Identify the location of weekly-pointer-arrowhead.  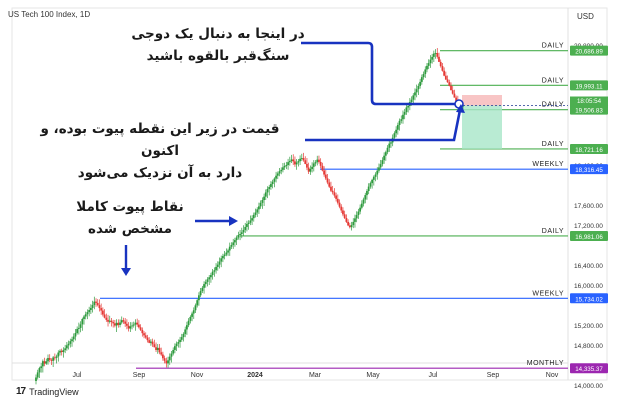
(126, 272).